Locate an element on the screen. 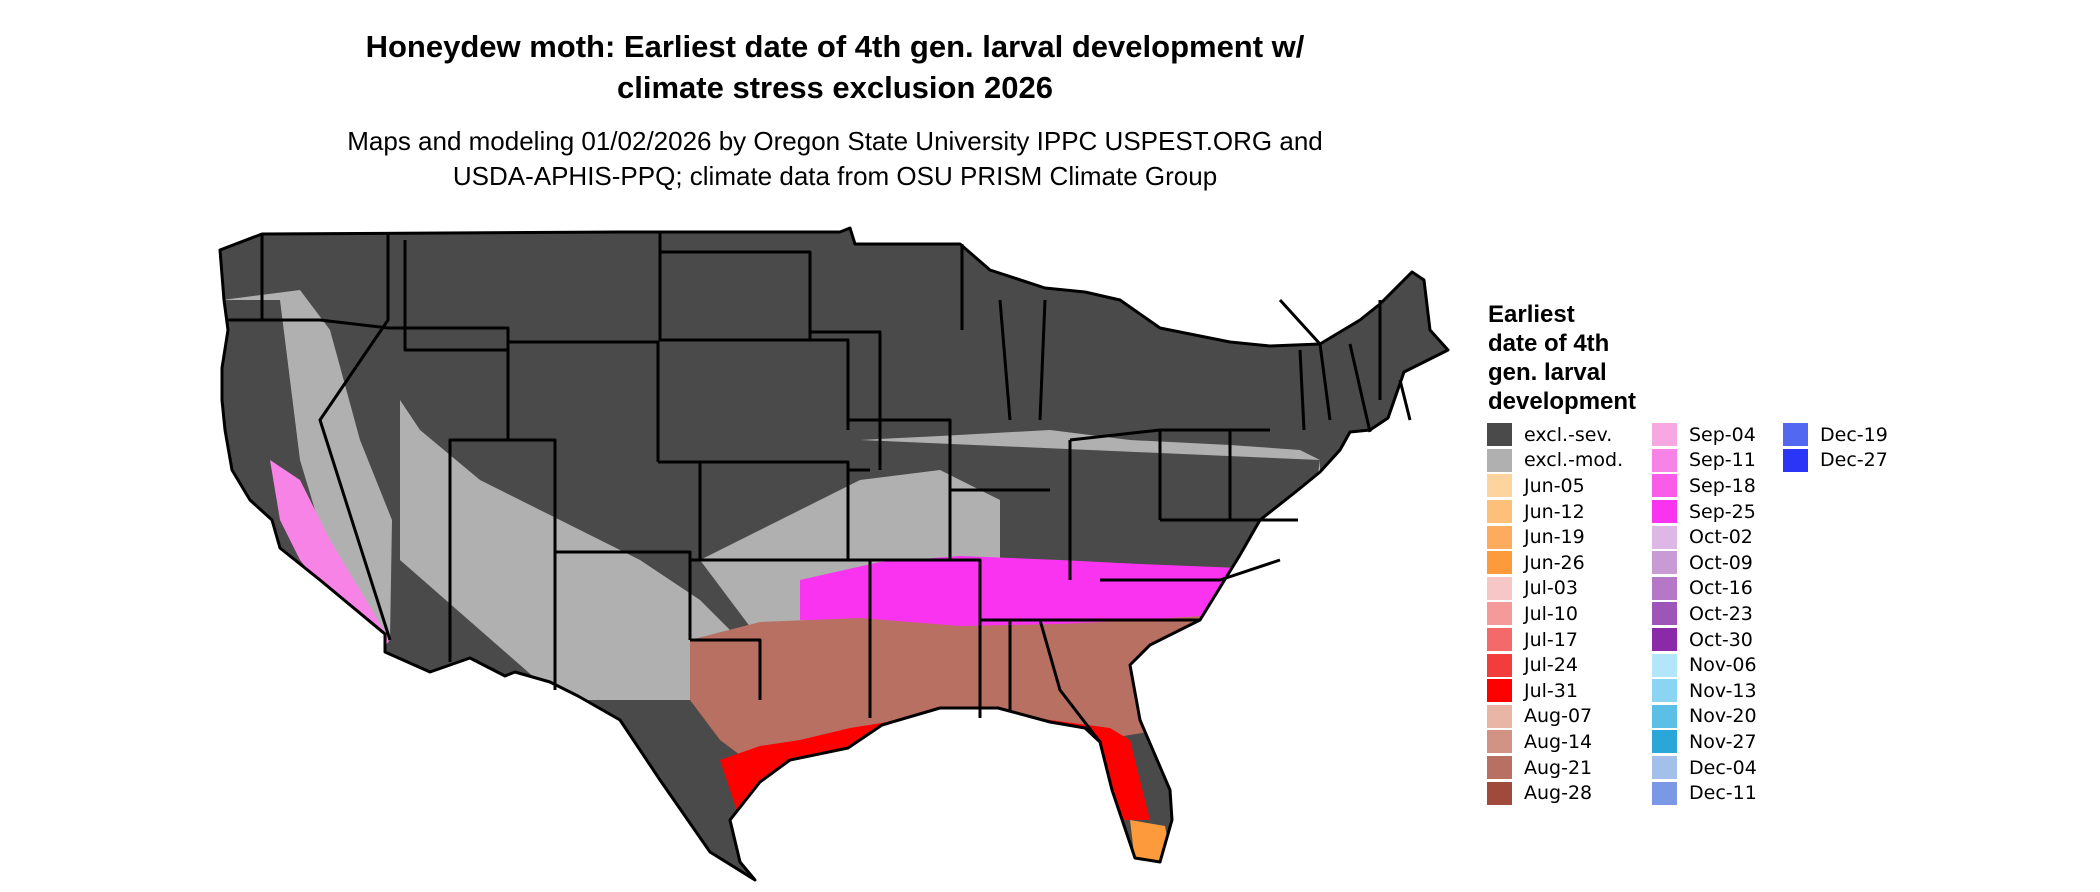 Image resolution: width=2100 pixels, height=892 pixels. legend-title-line-3: gen. larval is located at coordinates (1547, 372).